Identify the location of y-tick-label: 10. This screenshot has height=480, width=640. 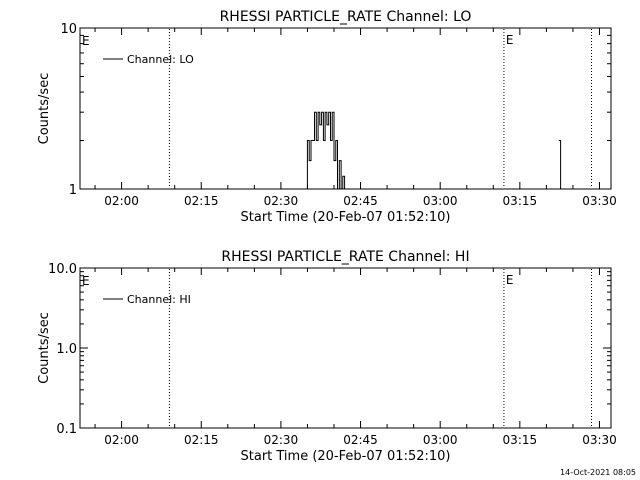
(68, 29).